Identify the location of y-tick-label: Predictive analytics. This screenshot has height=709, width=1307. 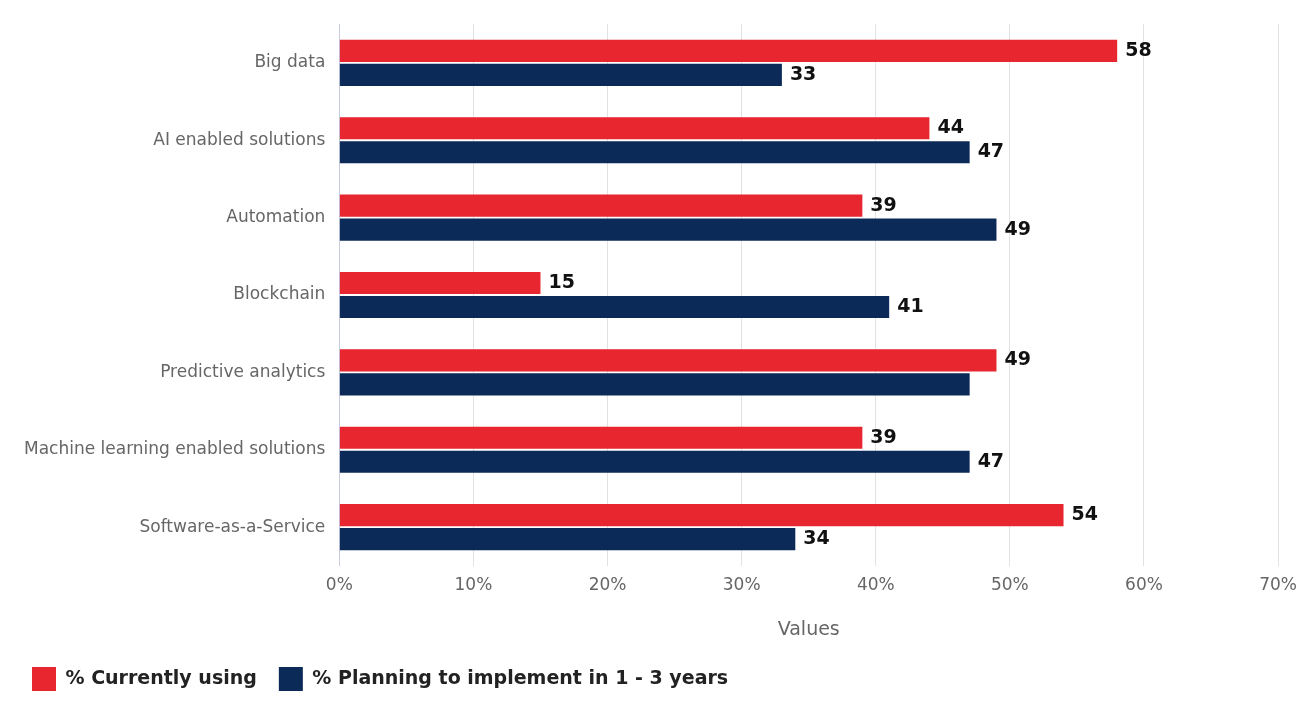
(243, 370).